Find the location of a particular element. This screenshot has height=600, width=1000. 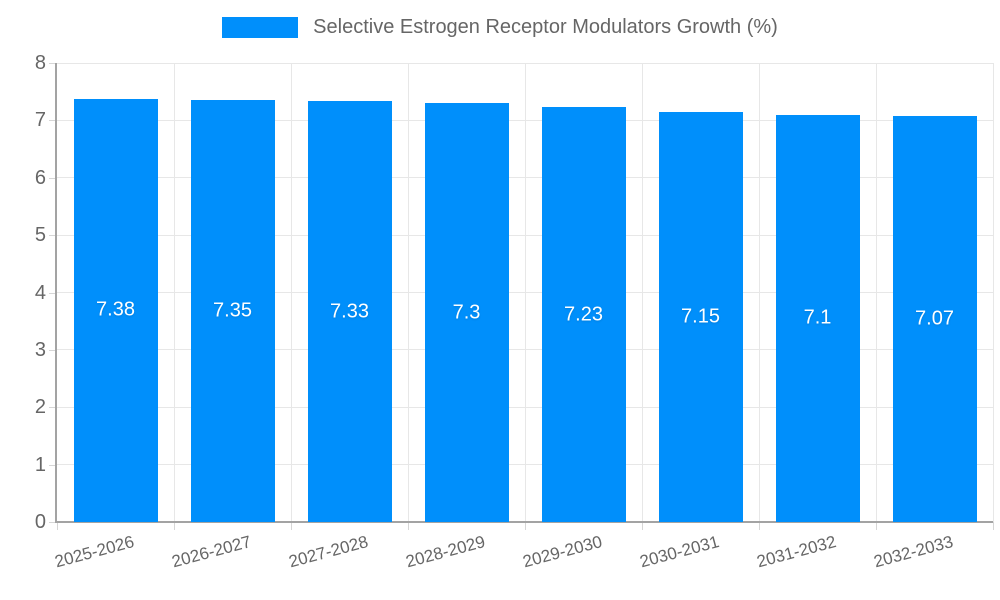

x-axis-category-label: 2031-2032 is located at coordinates (796, 552).